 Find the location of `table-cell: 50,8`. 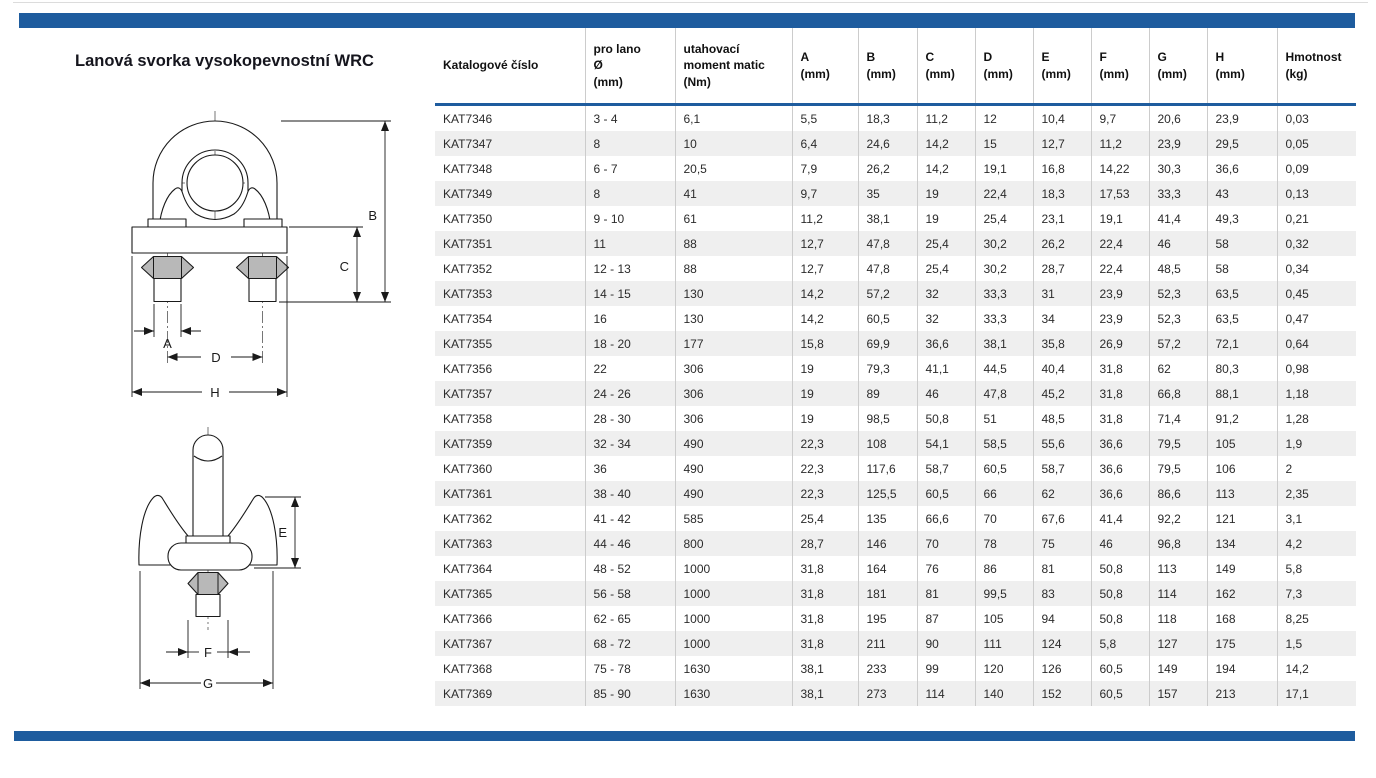

table-cell: 50,8 is located at coordinates (945, 418).